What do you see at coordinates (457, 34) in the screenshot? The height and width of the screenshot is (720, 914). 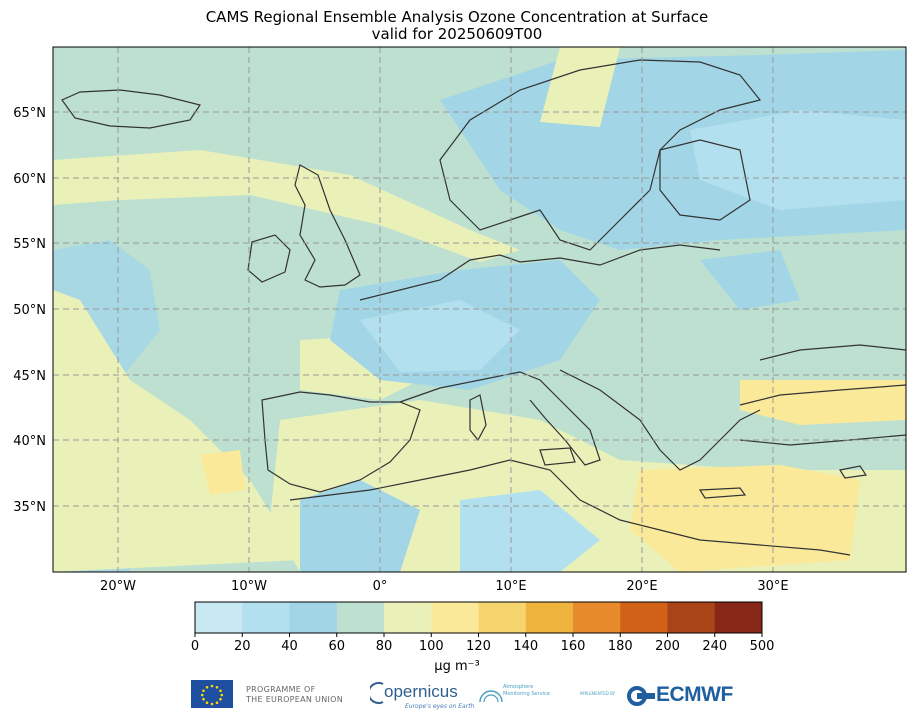 I see `map-subtitle: valid for 20250609T00` at bounding box center [457, 34].